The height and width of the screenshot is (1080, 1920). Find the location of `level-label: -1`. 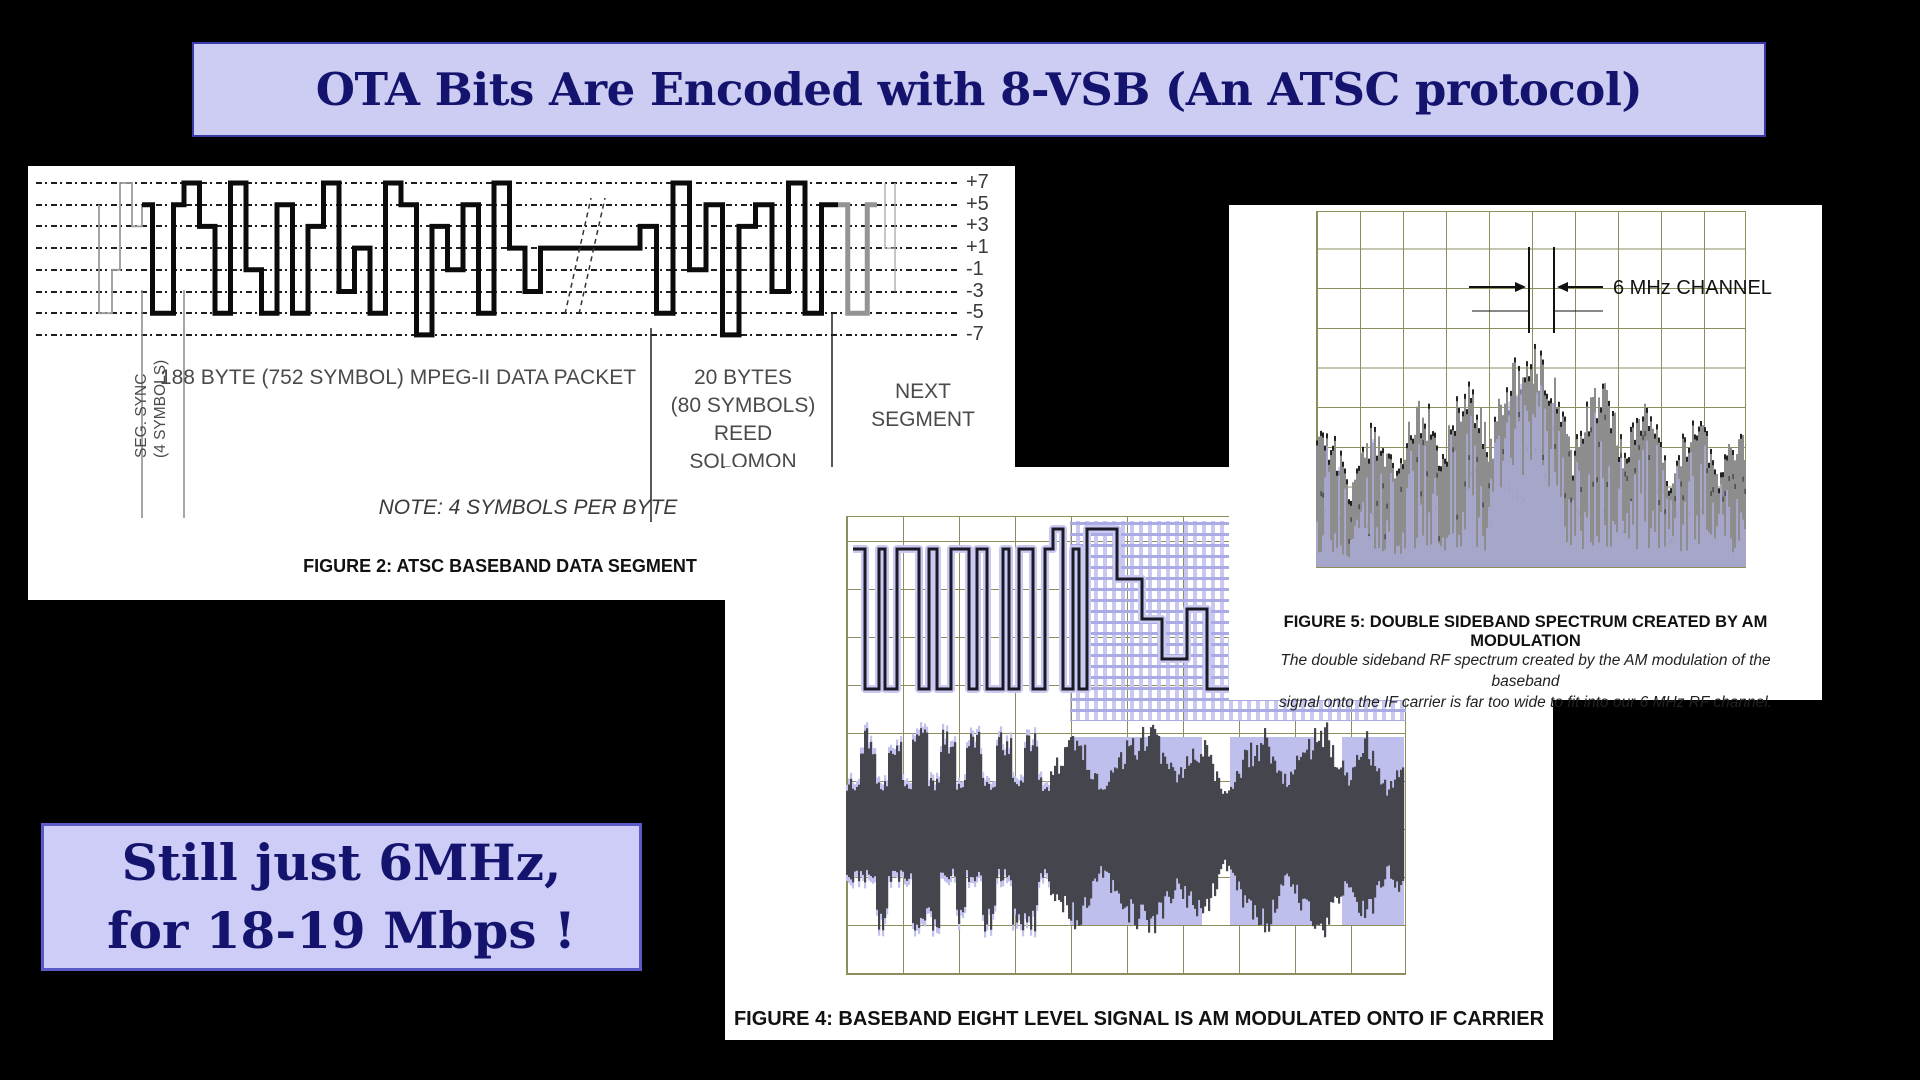

level-label: -1 is located at coordinates (975, 268).